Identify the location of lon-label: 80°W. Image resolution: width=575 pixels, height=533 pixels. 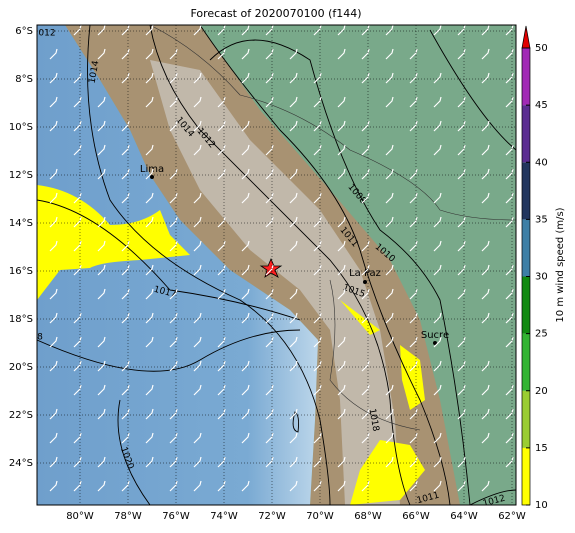
(80, 516).